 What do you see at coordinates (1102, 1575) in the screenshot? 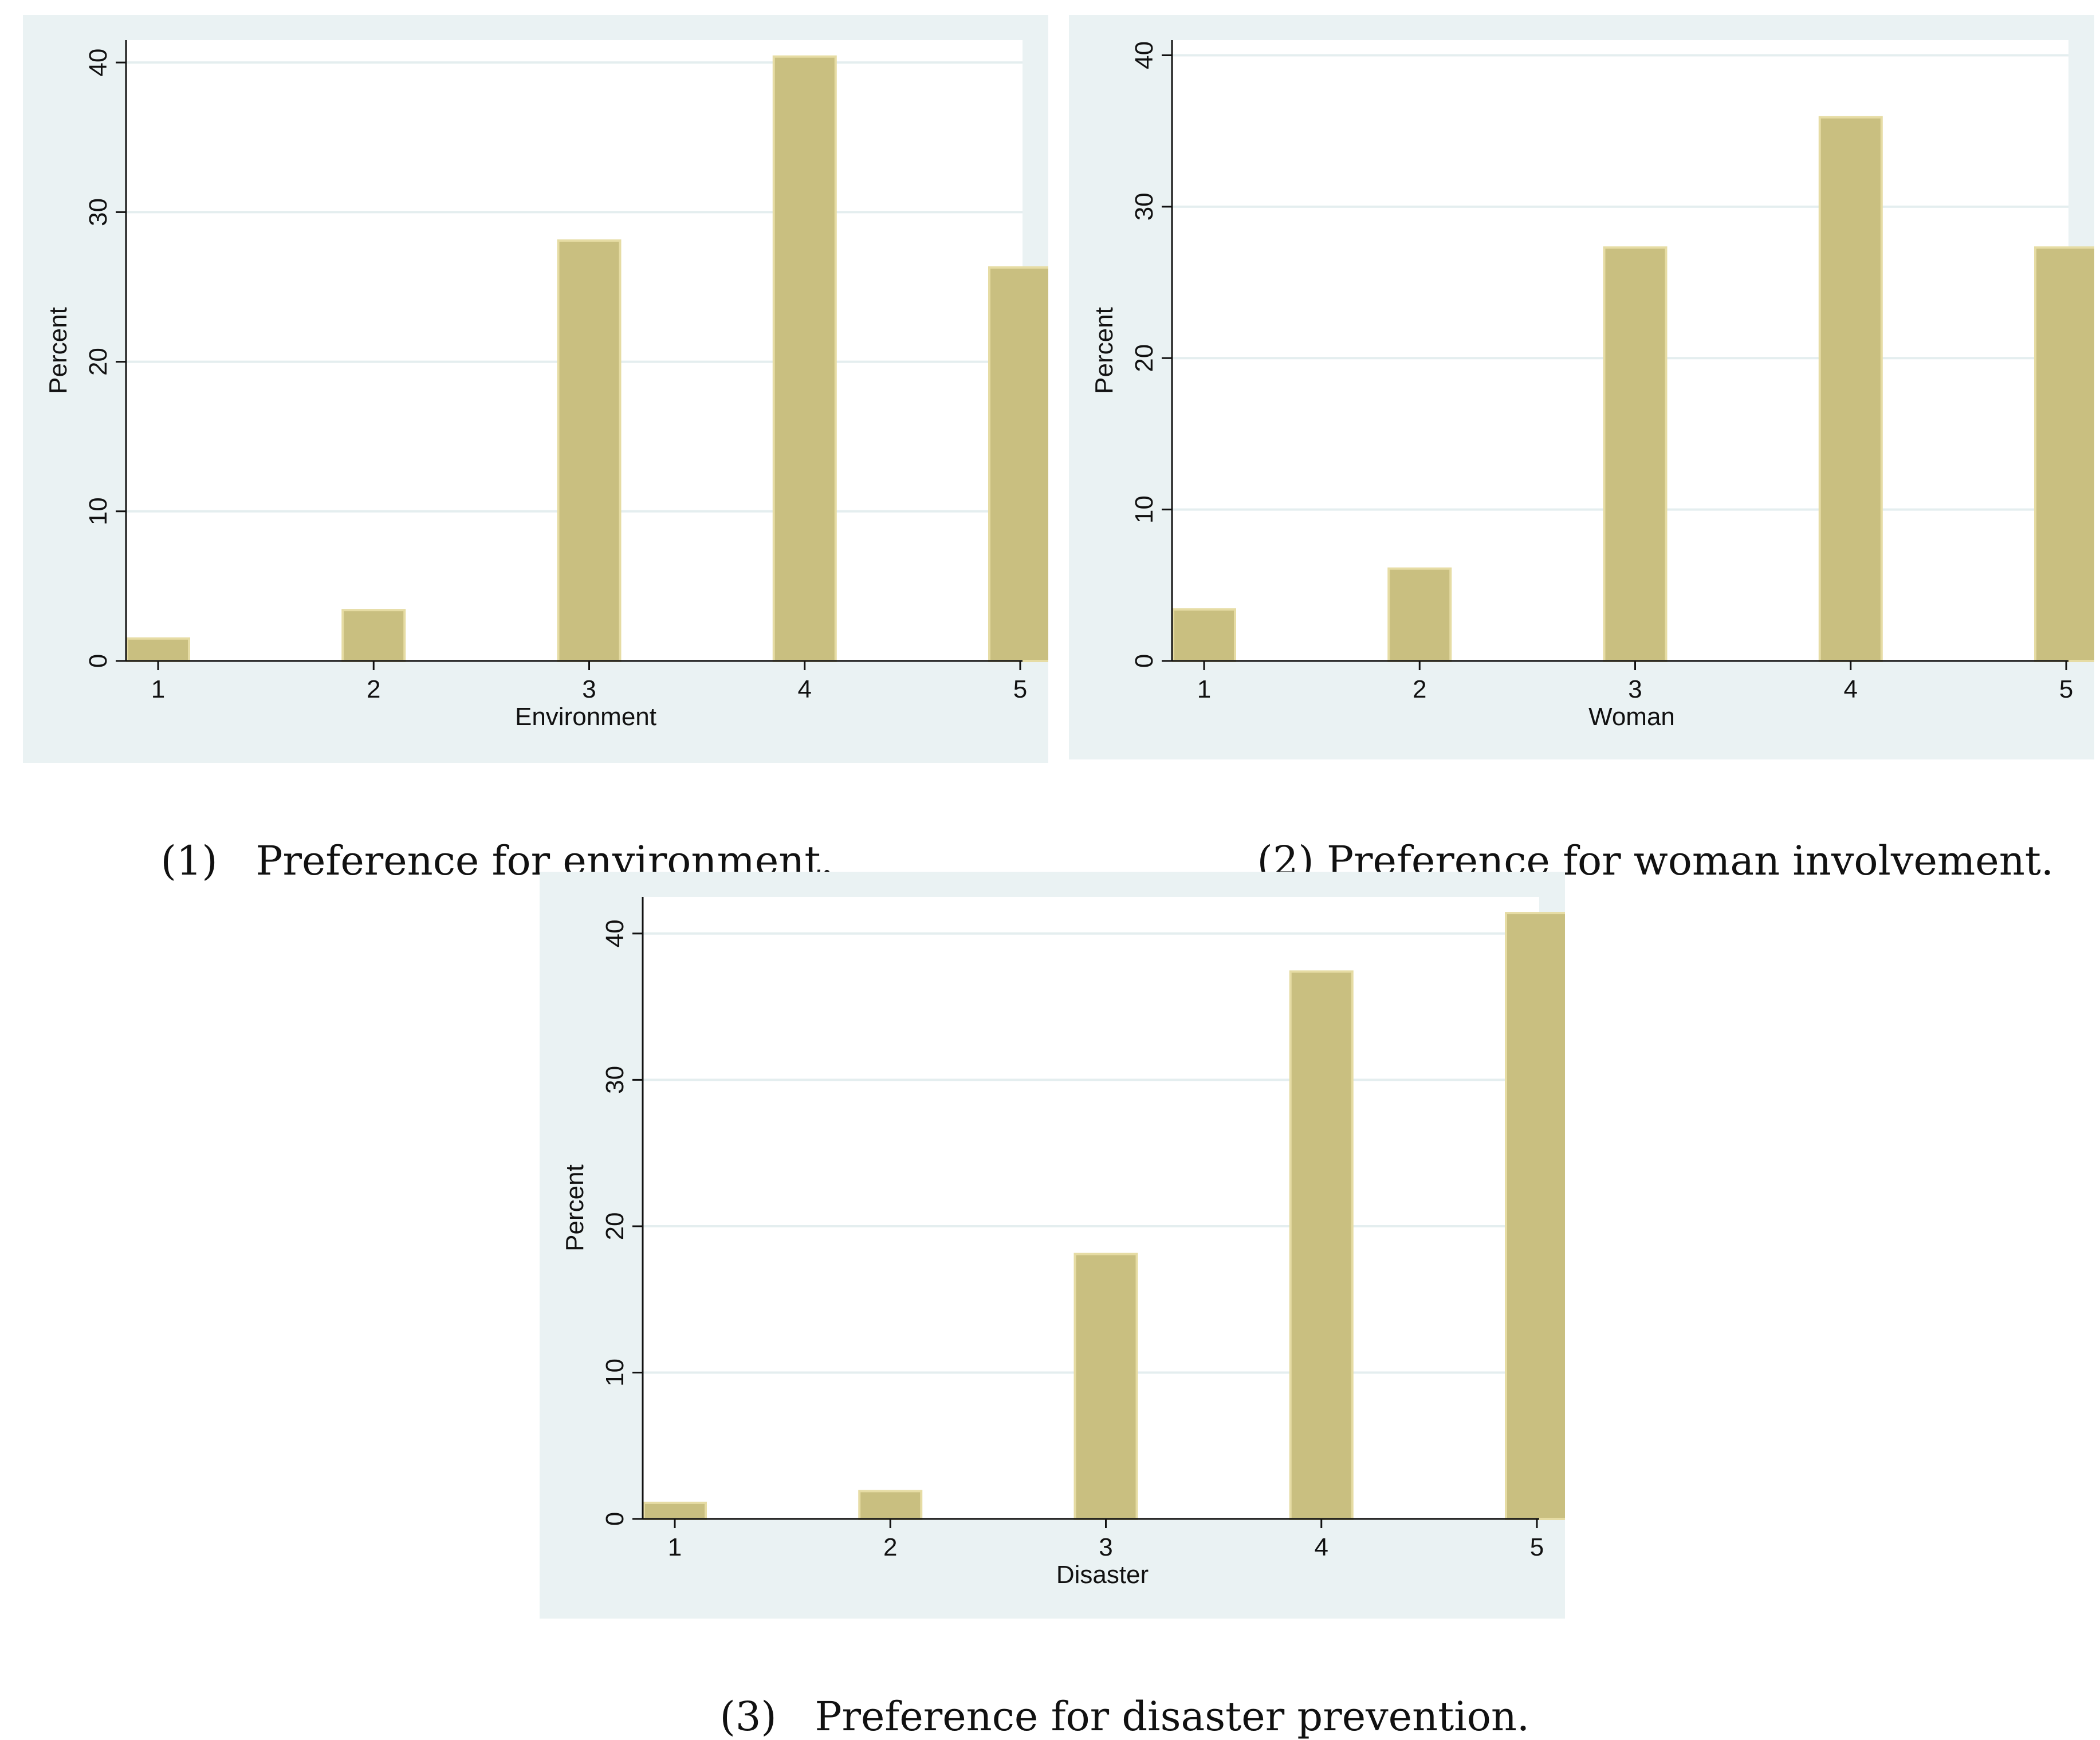
I see `x-axis-title: Disaster` at bounding box center [1102, 1575].